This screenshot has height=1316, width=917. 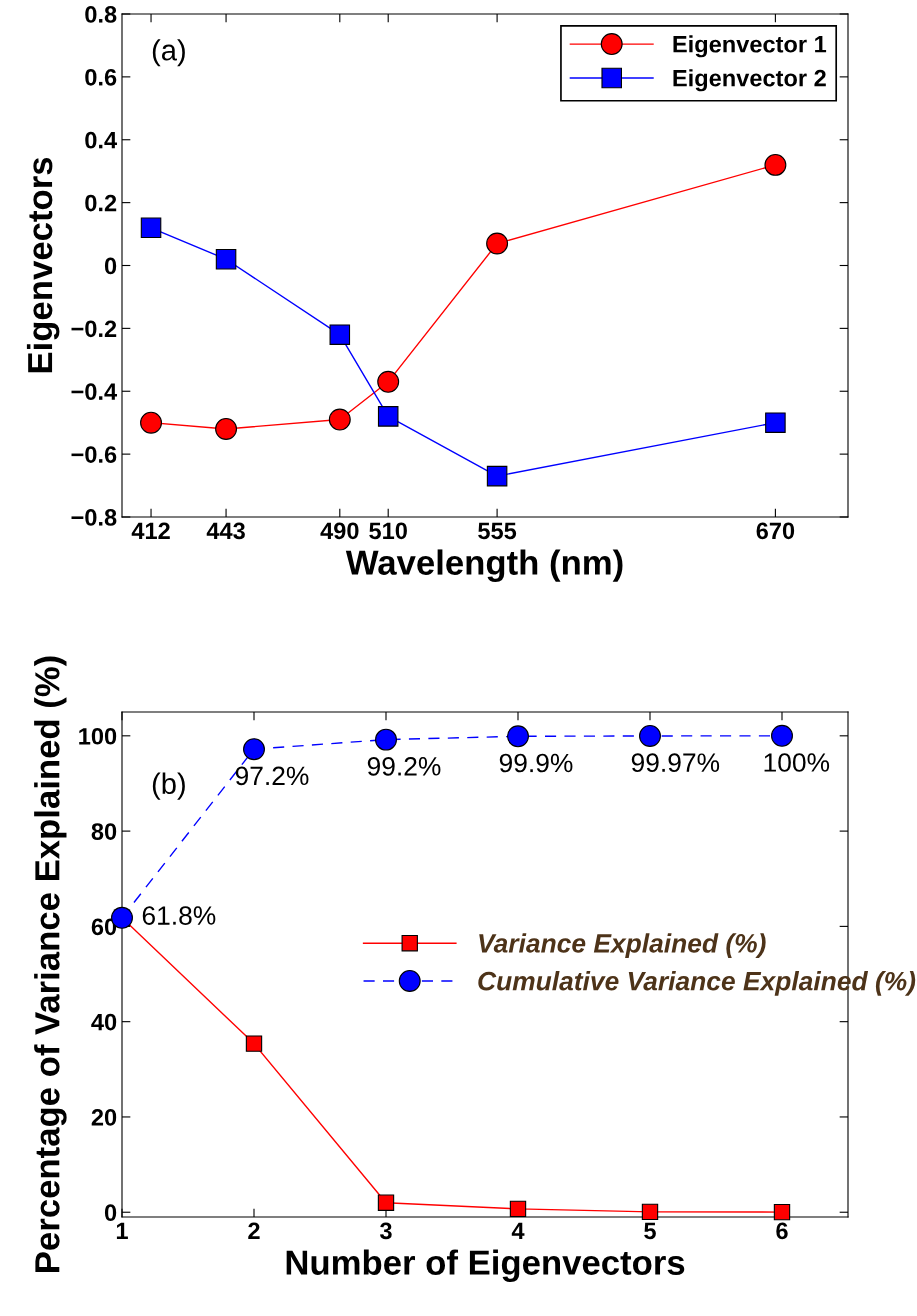 What do you see at coordinates (775, 531) in the screenshot?
I see `x-tick-label: 670` at bounding box center [775, 531].